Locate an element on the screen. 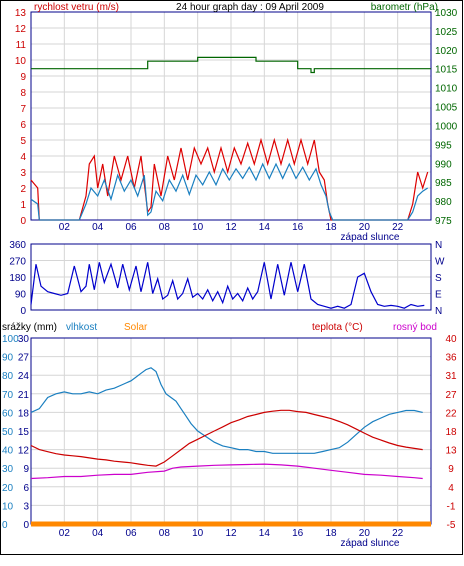 The width and height of the screenshot is (464, 566). rosny-bod-label: rosný bod is located at coordinates (415, 327).